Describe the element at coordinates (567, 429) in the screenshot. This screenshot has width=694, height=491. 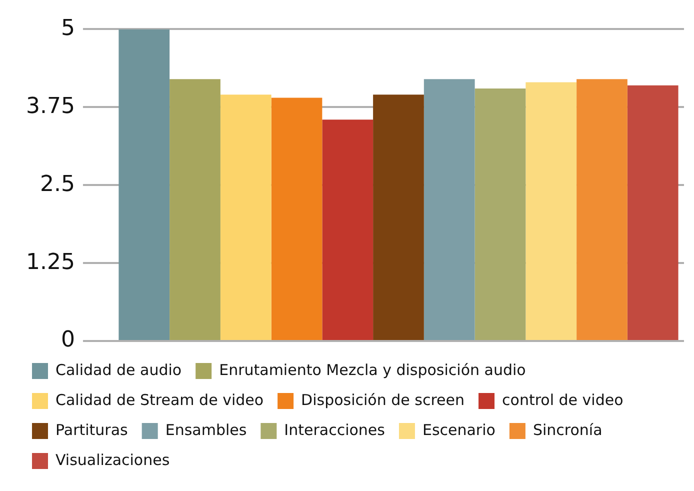
I see `legend-label: Sincronía` at that location.